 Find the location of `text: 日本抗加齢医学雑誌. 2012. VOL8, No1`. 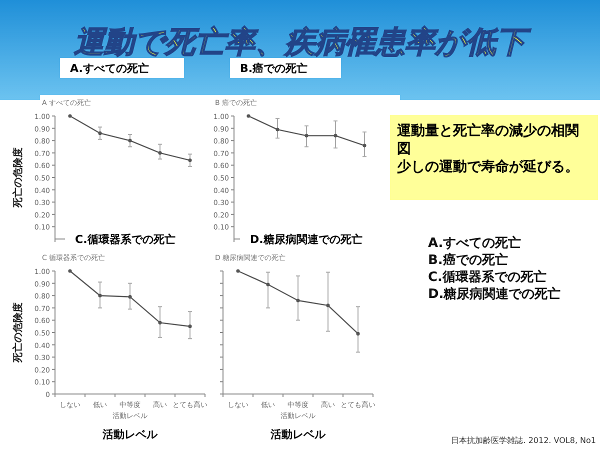

text: 日本抗加齢医学雑誌. 2012. VOL8, No1 is located at coordinates (523, 440).